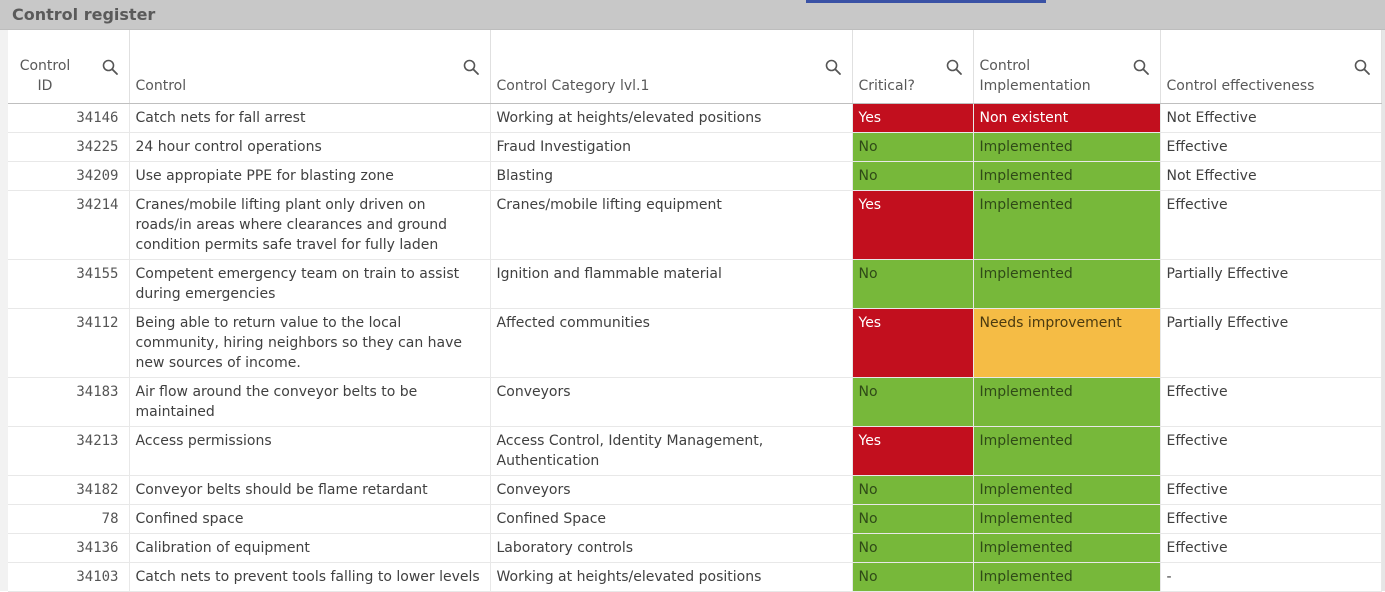  What do you see at coordinates (913, 67) in the screenshot?
I see `column-header-critical: Critical?` at bounding box center [913, 67].